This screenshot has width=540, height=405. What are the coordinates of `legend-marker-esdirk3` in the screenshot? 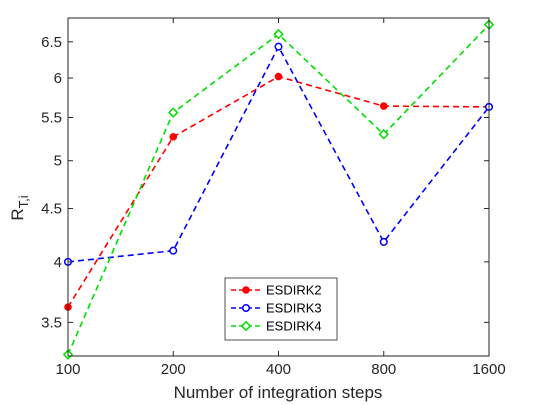 It's located at (246, 308).